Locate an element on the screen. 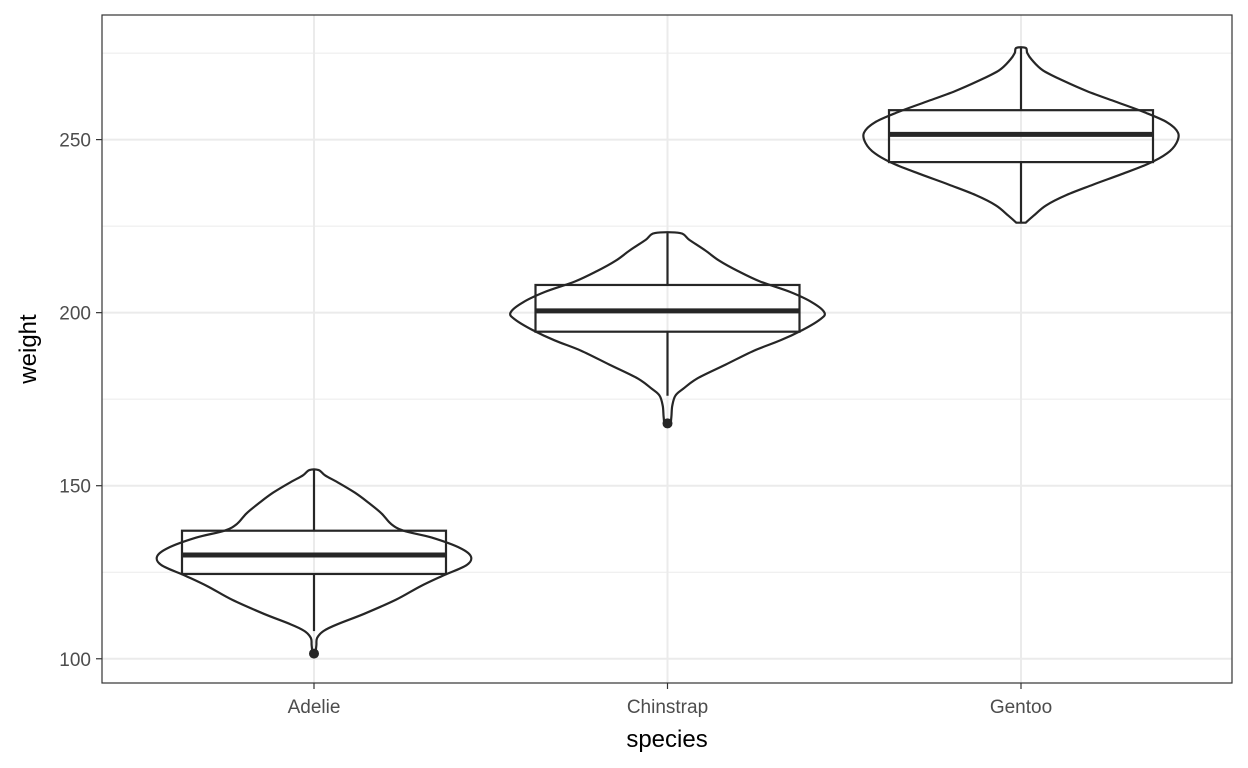 The height and width of the screenshot is (768, 1248). outlier-points is located at coordinates (491, 538).